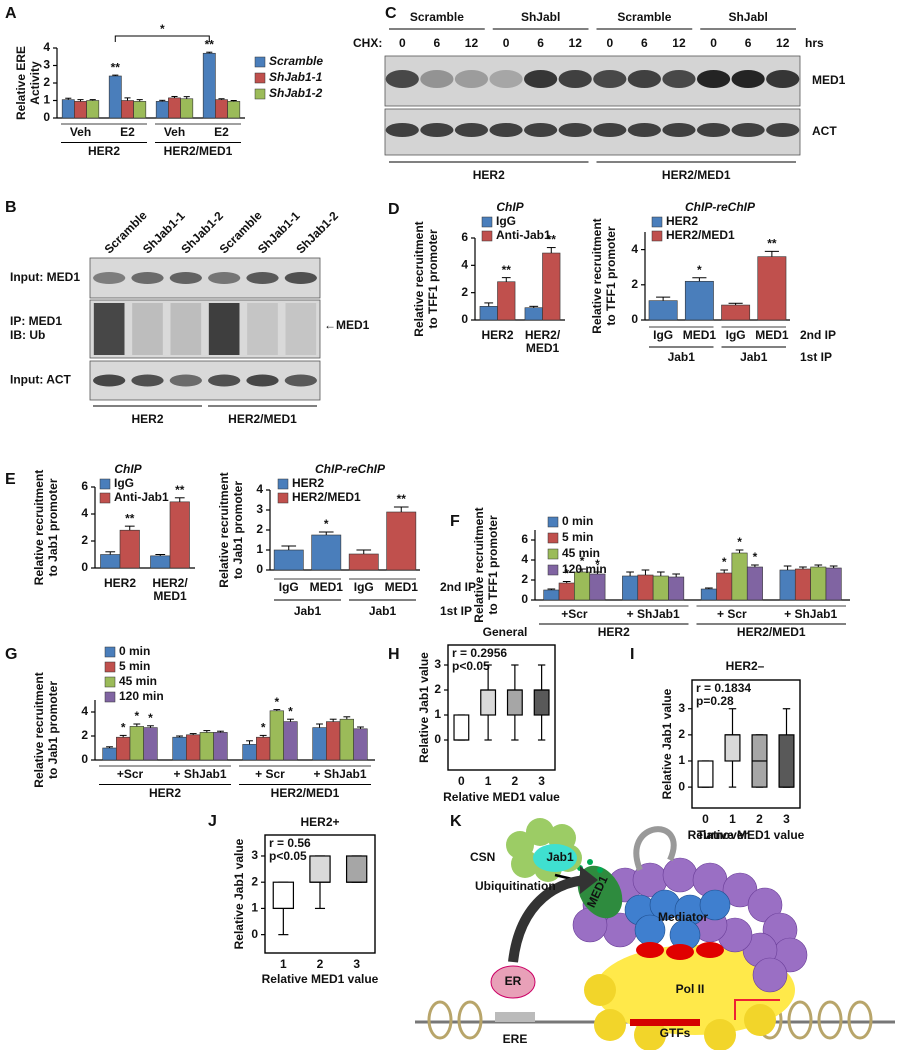 The image size is (901, 1050). Describe the element at coordinates (655, 849) in the screenshot. I see `turnover-arrow` at that location.